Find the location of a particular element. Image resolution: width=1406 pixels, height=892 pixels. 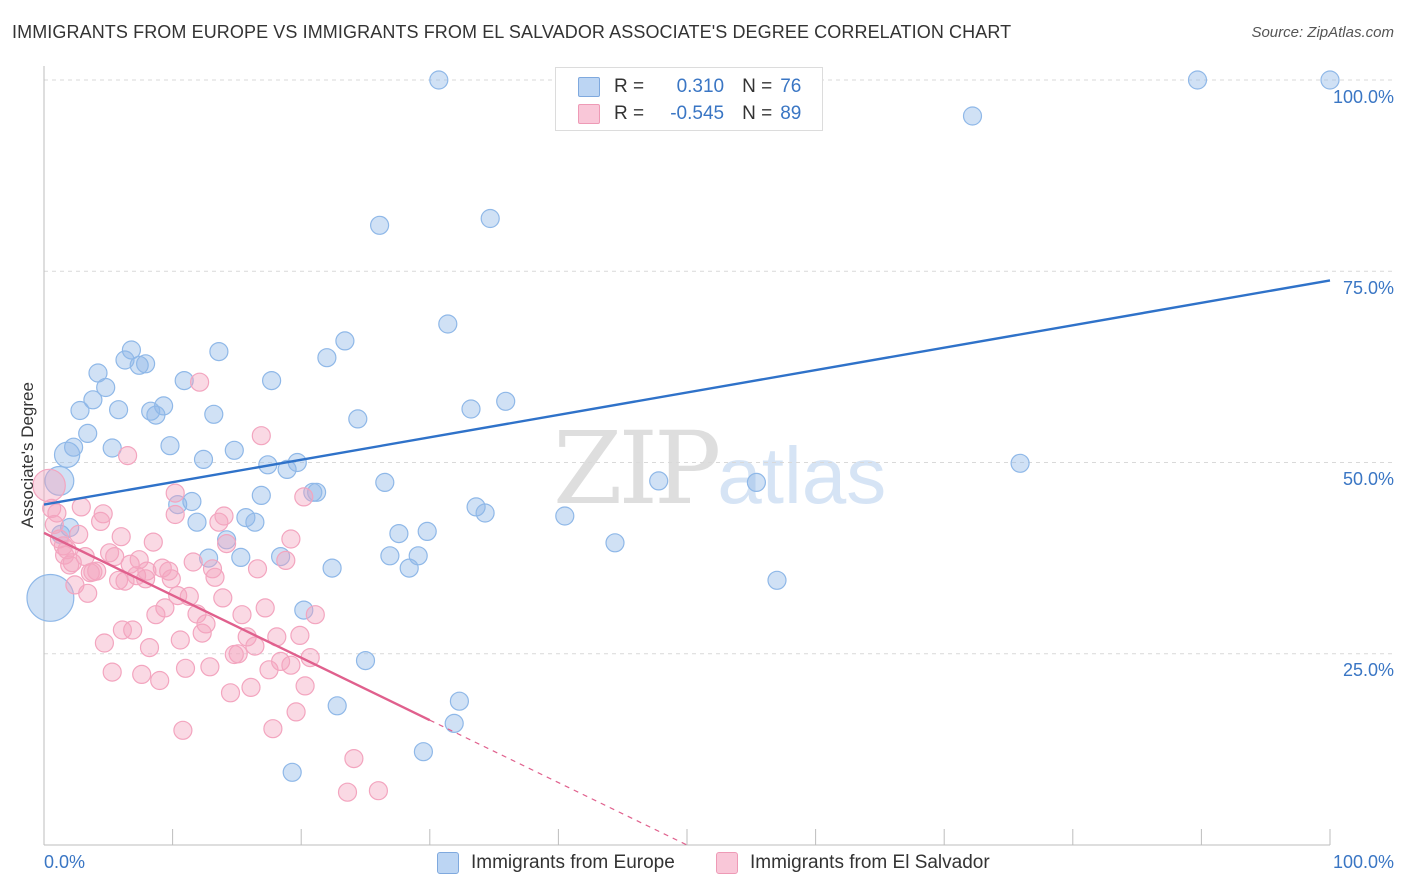

legend-label-europe: Immigrants from Europe is located at coordinates (573, 862).